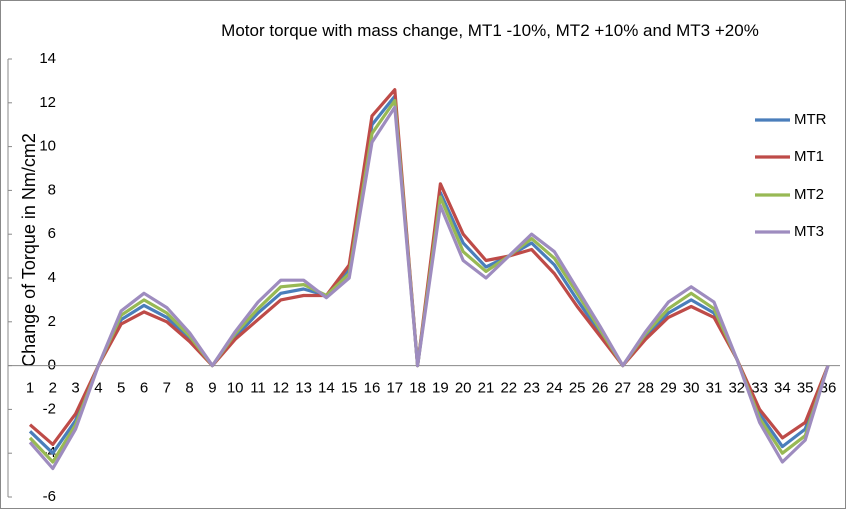 This screenshot has height=510, width=847. I want to click on x-tick-label: 19, so click(440, 388).